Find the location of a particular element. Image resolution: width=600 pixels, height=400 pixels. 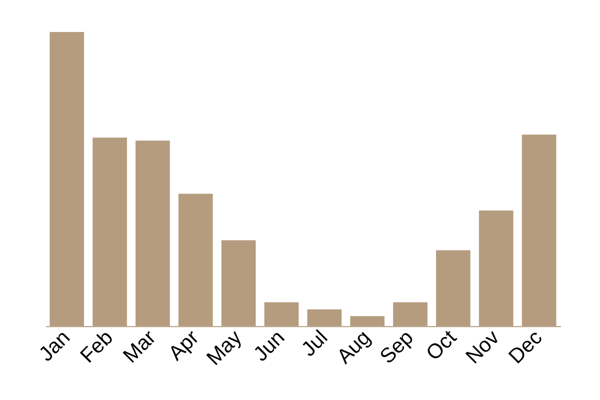

x-tick-label: Mar is located at coordinates (139, 347).